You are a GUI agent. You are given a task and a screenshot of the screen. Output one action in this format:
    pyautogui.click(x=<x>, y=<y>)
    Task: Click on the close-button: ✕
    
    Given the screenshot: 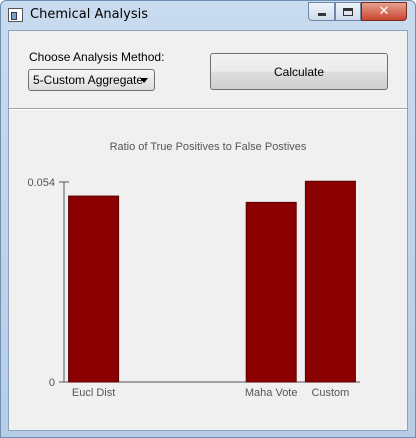 What is the action you would take?
    pyautogui.click(x=384, y=11)
    